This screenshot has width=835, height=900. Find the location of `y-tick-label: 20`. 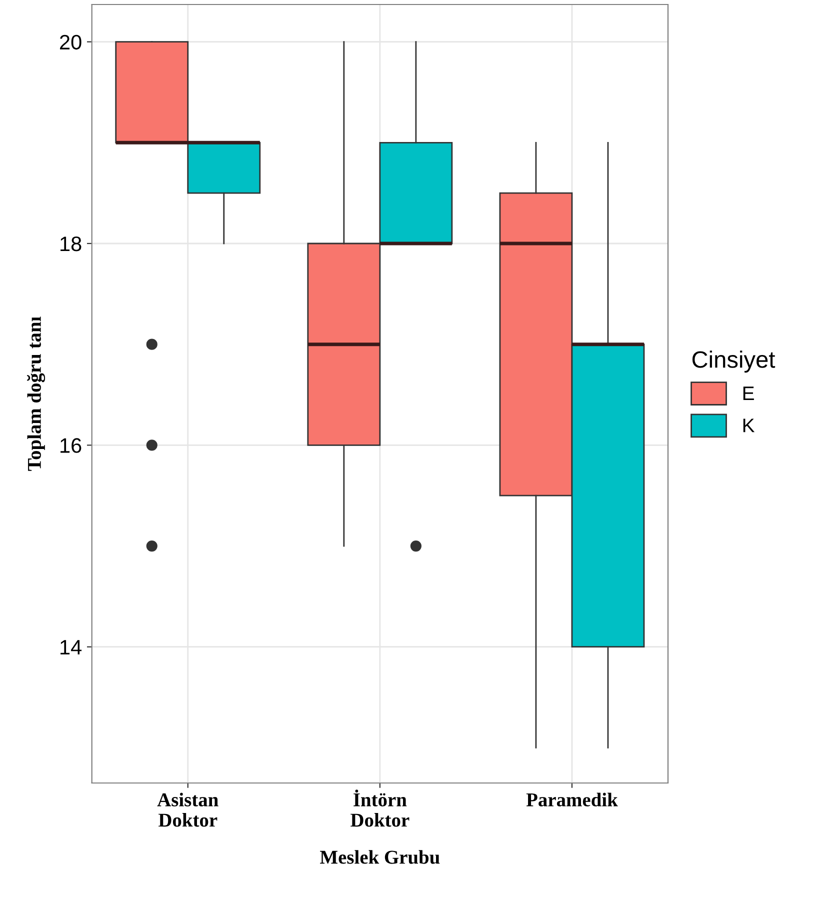

y-tick-label: 20 is located at coordinates (71, 42).